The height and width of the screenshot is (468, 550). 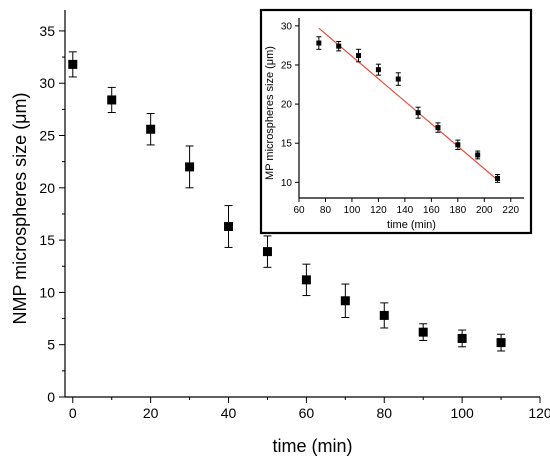 What do you see at coordinates (287, 144) in the screenshot?
I see `inset-y-tick-label: 15` at bounding box center [287, 144].